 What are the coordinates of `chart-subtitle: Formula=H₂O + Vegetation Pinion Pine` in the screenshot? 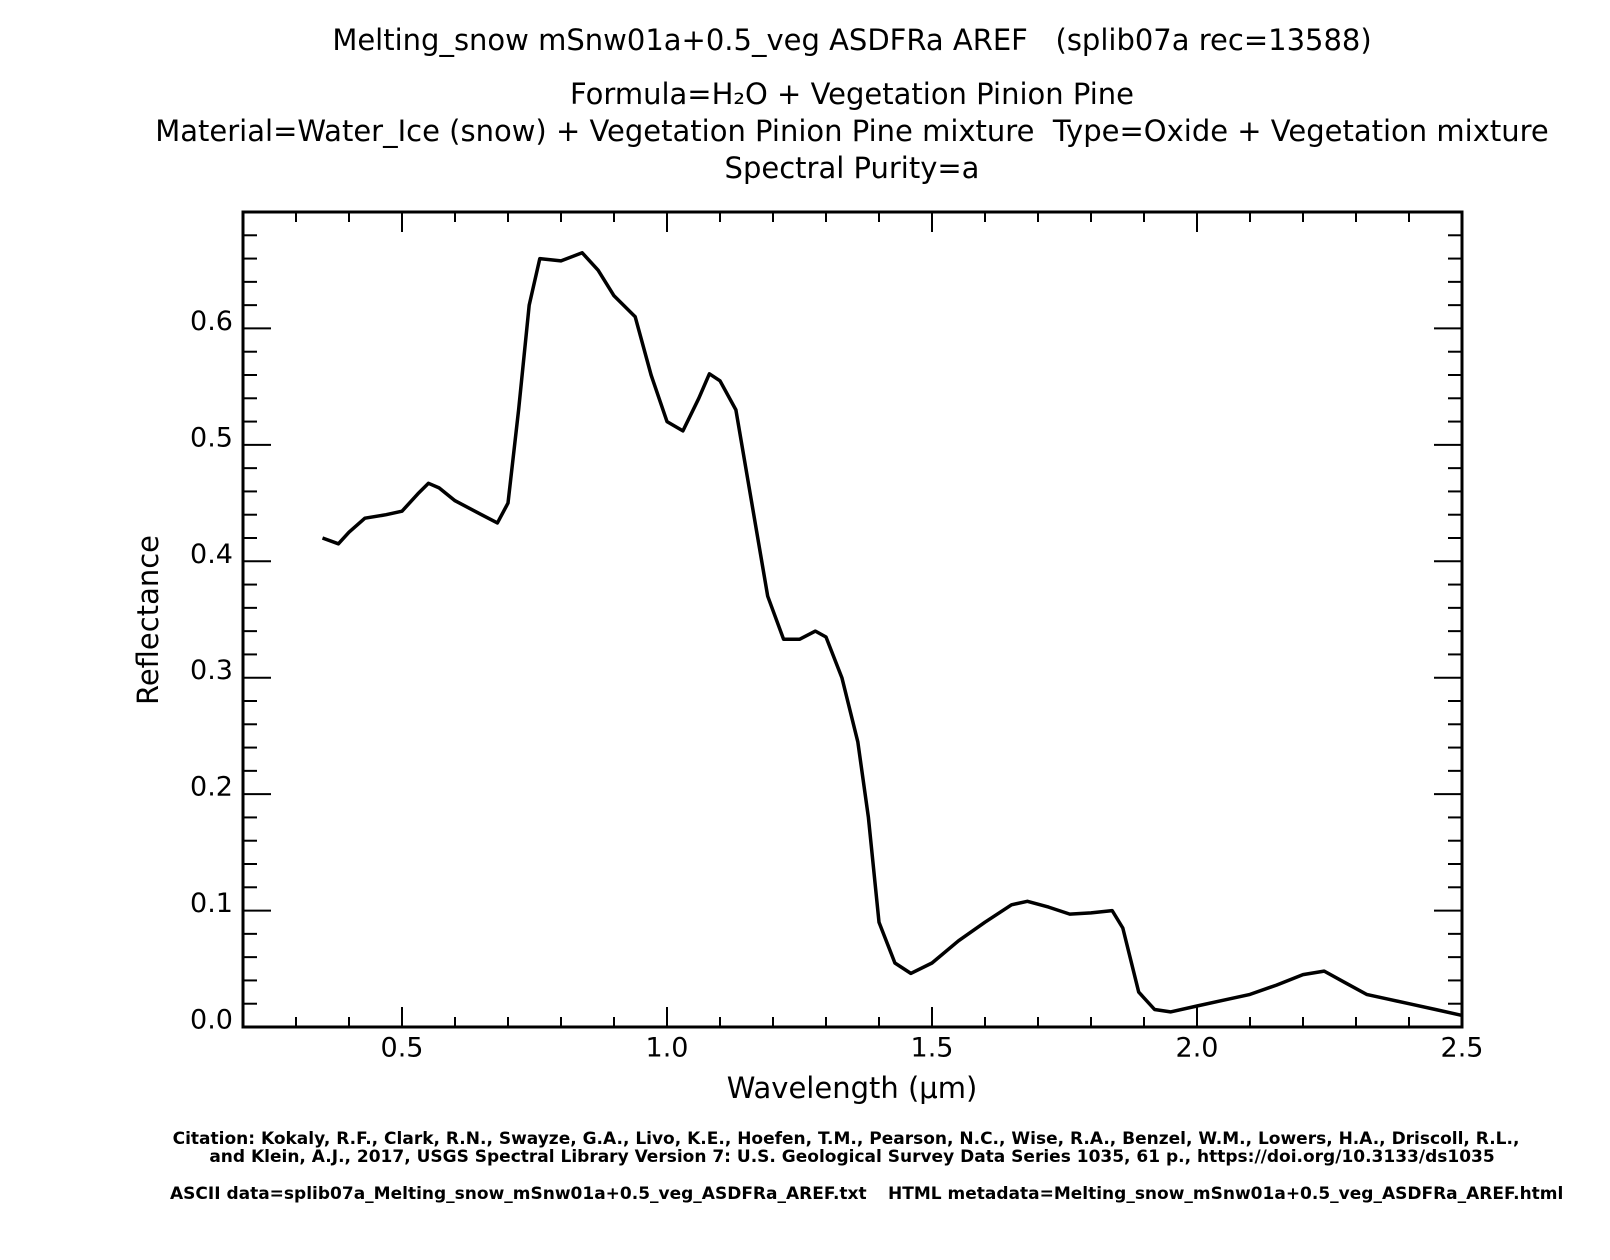 It's located at (852, 94).